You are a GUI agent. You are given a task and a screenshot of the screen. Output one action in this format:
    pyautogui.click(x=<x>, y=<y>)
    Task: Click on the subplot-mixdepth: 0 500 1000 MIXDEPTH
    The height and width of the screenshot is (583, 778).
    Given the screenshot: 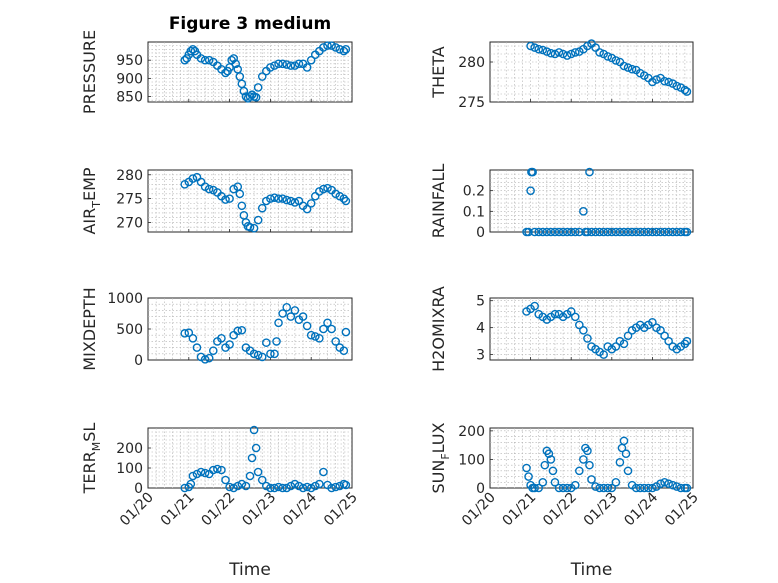 What is the action you would take?
    pyautogui.click(x=216, y=329)
    